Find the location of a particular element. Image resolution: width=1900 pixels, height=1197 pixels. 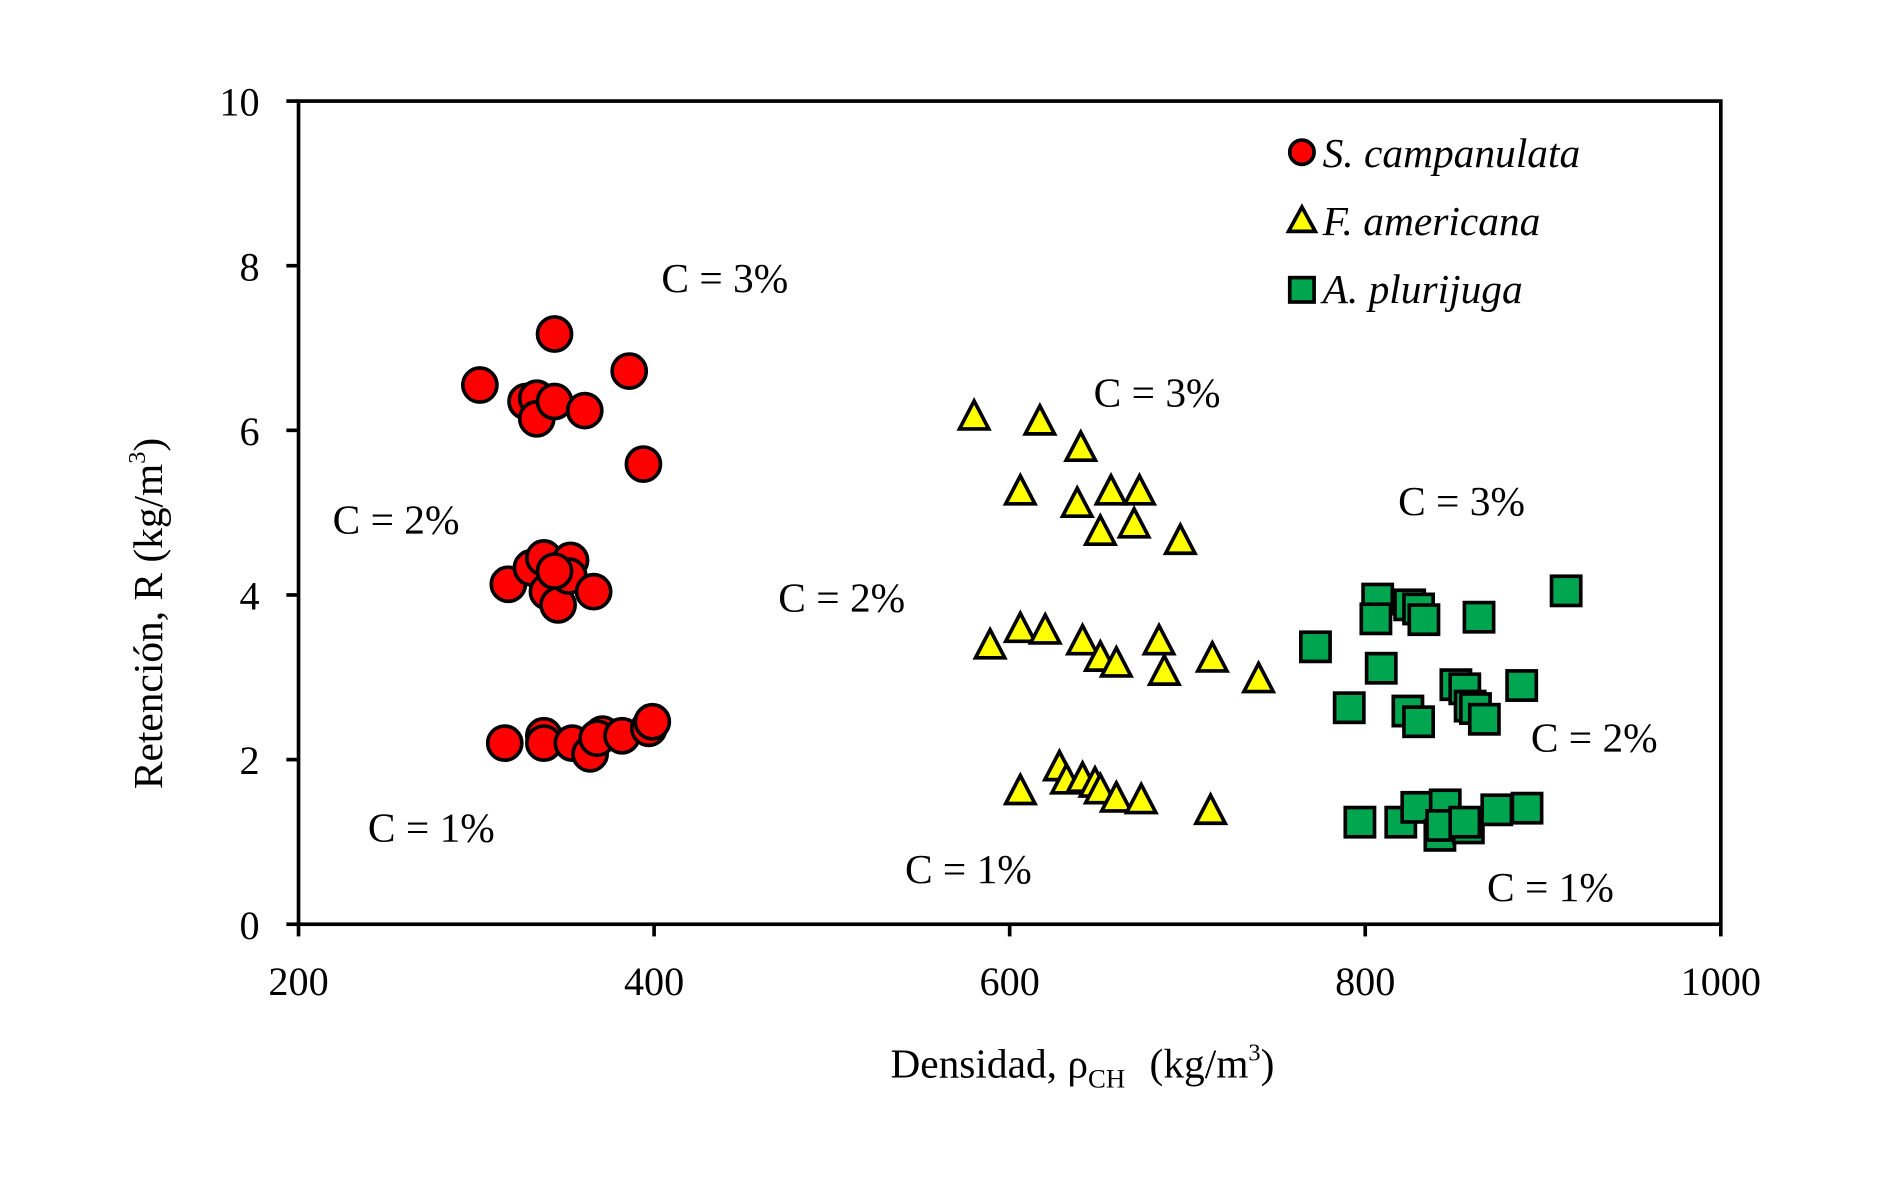

annotation-plurijuga-2: C = 2% is located at coordinates (1594, 737).